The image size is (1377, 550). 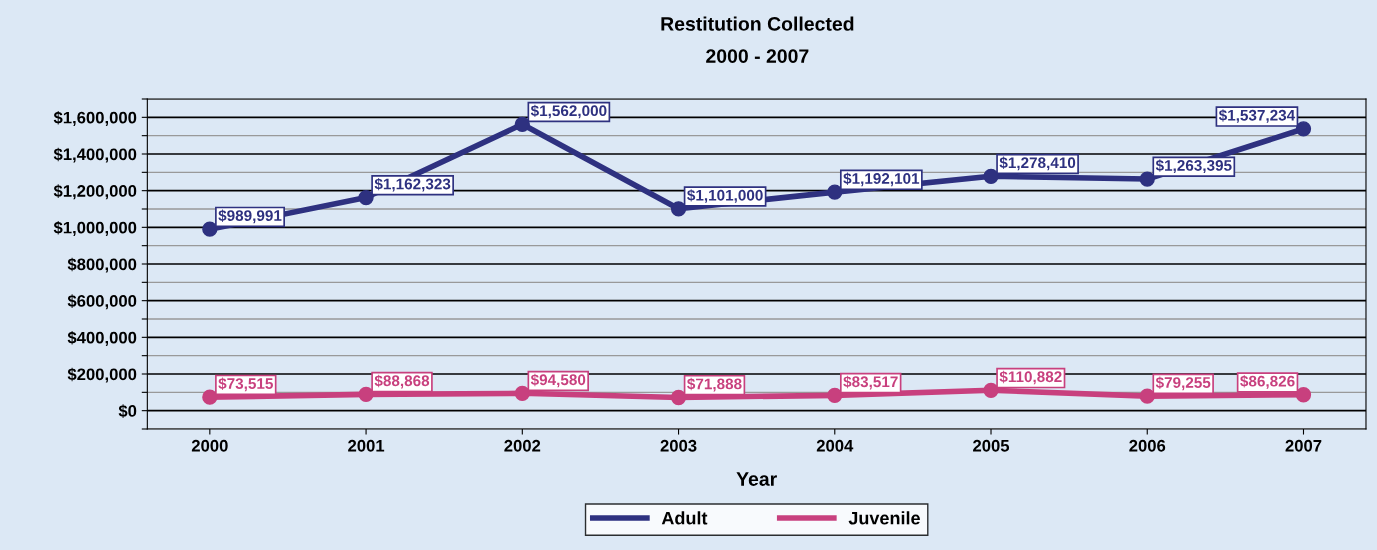 I want to click on y-tick-label: $800,000, so click(x=102, y=265).